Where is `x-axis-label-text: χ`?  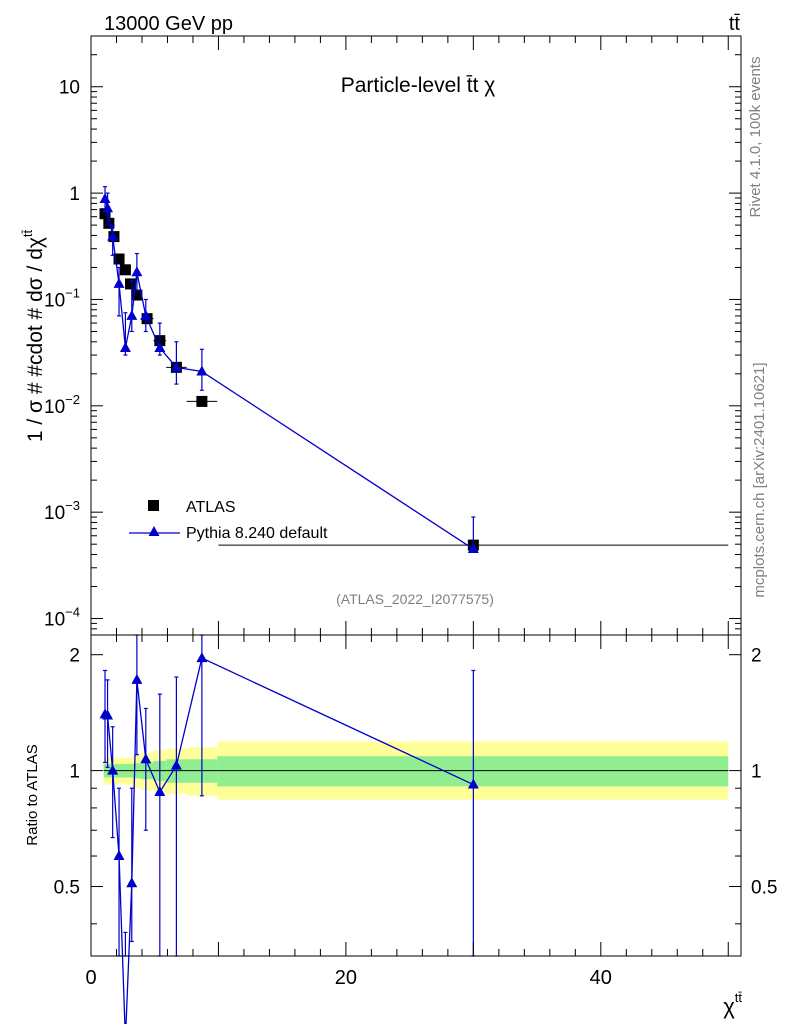
x-axis-label-text: χ is located at coordinates (729, 1006).